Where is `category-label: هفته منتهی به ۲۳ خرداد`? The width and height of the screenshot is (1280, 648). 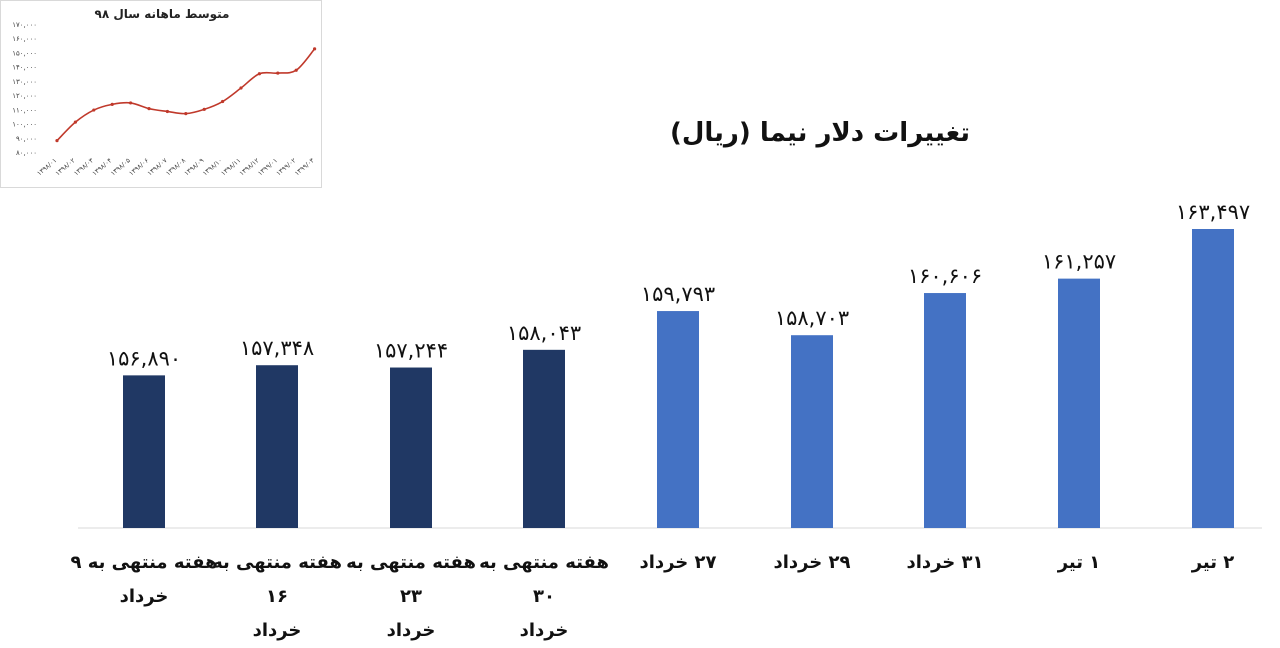 category-label: هفته منتهی به ۲۳ خرداد is located at coordinates (411, 597).